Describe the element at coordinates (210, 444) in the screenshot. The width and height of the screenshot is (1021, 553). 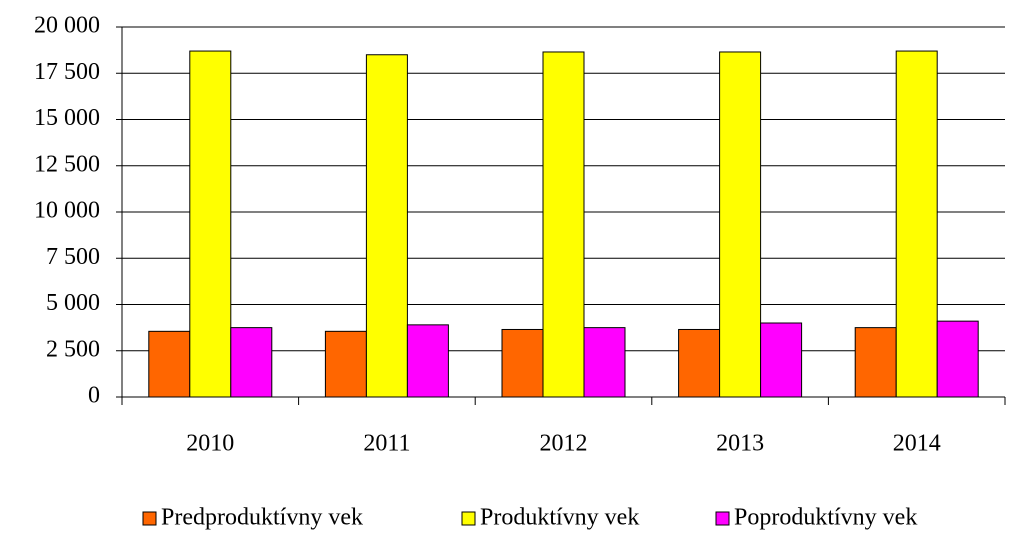
I see `x-tick-label: 2010` at that location.